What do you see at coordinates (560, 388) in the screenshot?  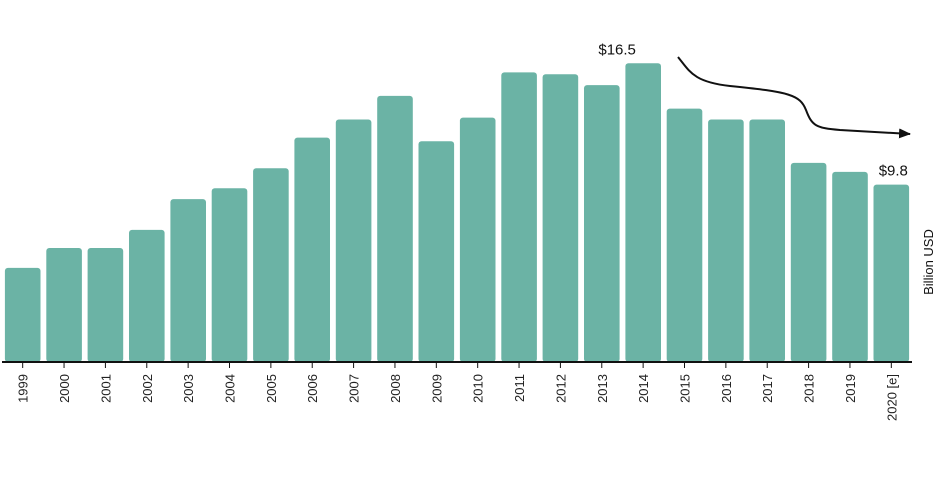 I see `x-tick-label: 2012` at bounding box center [560, 388].